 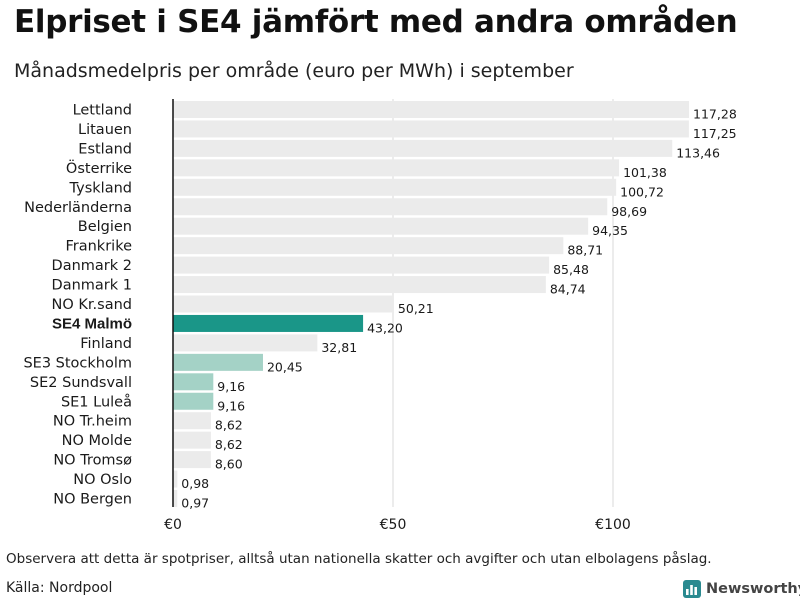 What do you see at coordinates (568, 289) in the screenshot?
I see `value-label: 84,74` at bounding box center [568, 289].